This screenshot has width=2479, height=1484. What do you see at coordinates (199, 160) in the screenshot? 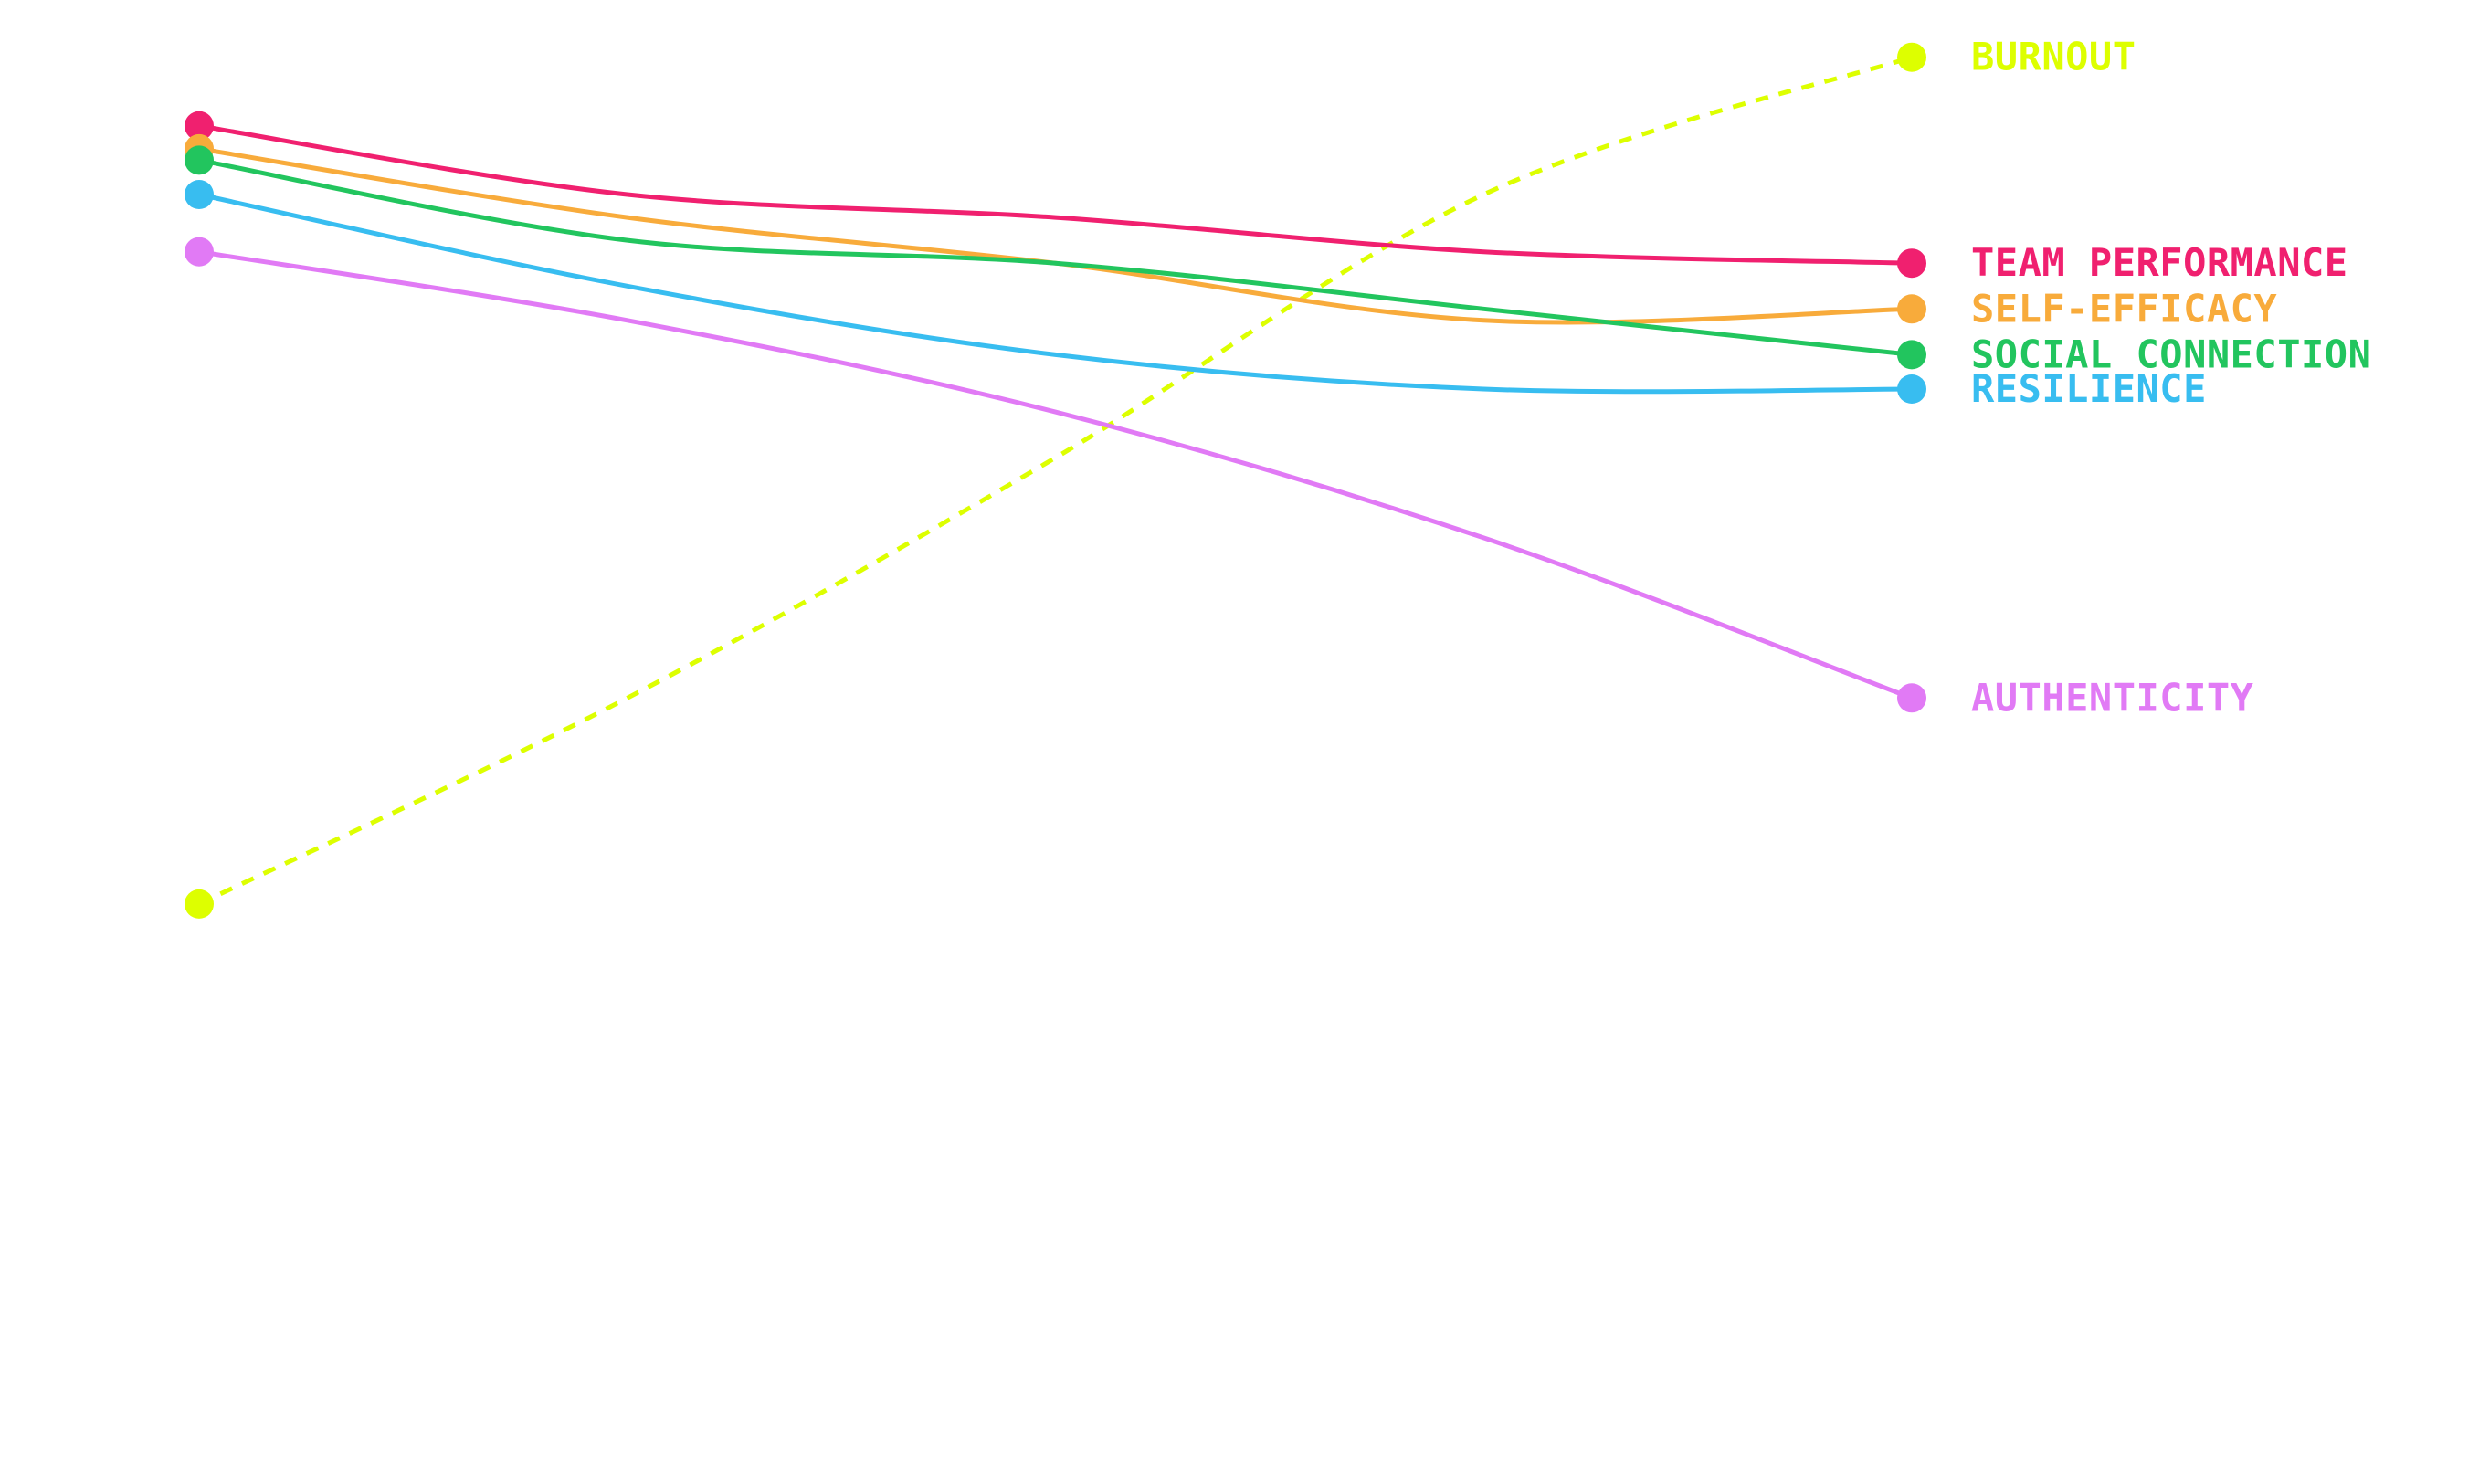
I see `series-point-social-connection-start` at bounding box center [199, 160].